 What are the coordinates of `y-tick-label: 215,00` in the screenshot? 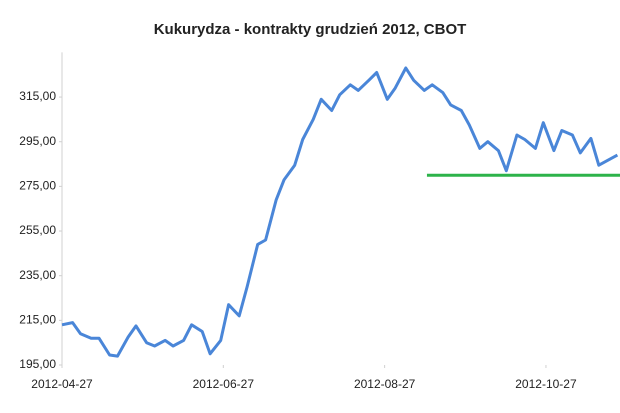 It's located at (37, 320).